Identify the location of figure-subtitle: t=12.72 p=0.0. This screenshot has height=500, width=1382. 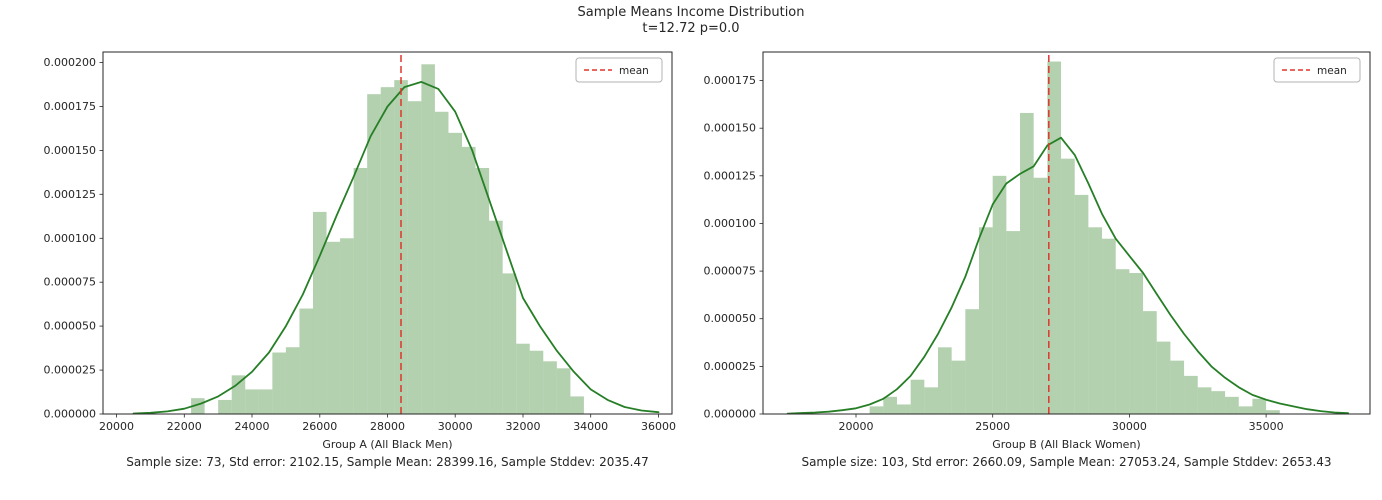
(691, 28).